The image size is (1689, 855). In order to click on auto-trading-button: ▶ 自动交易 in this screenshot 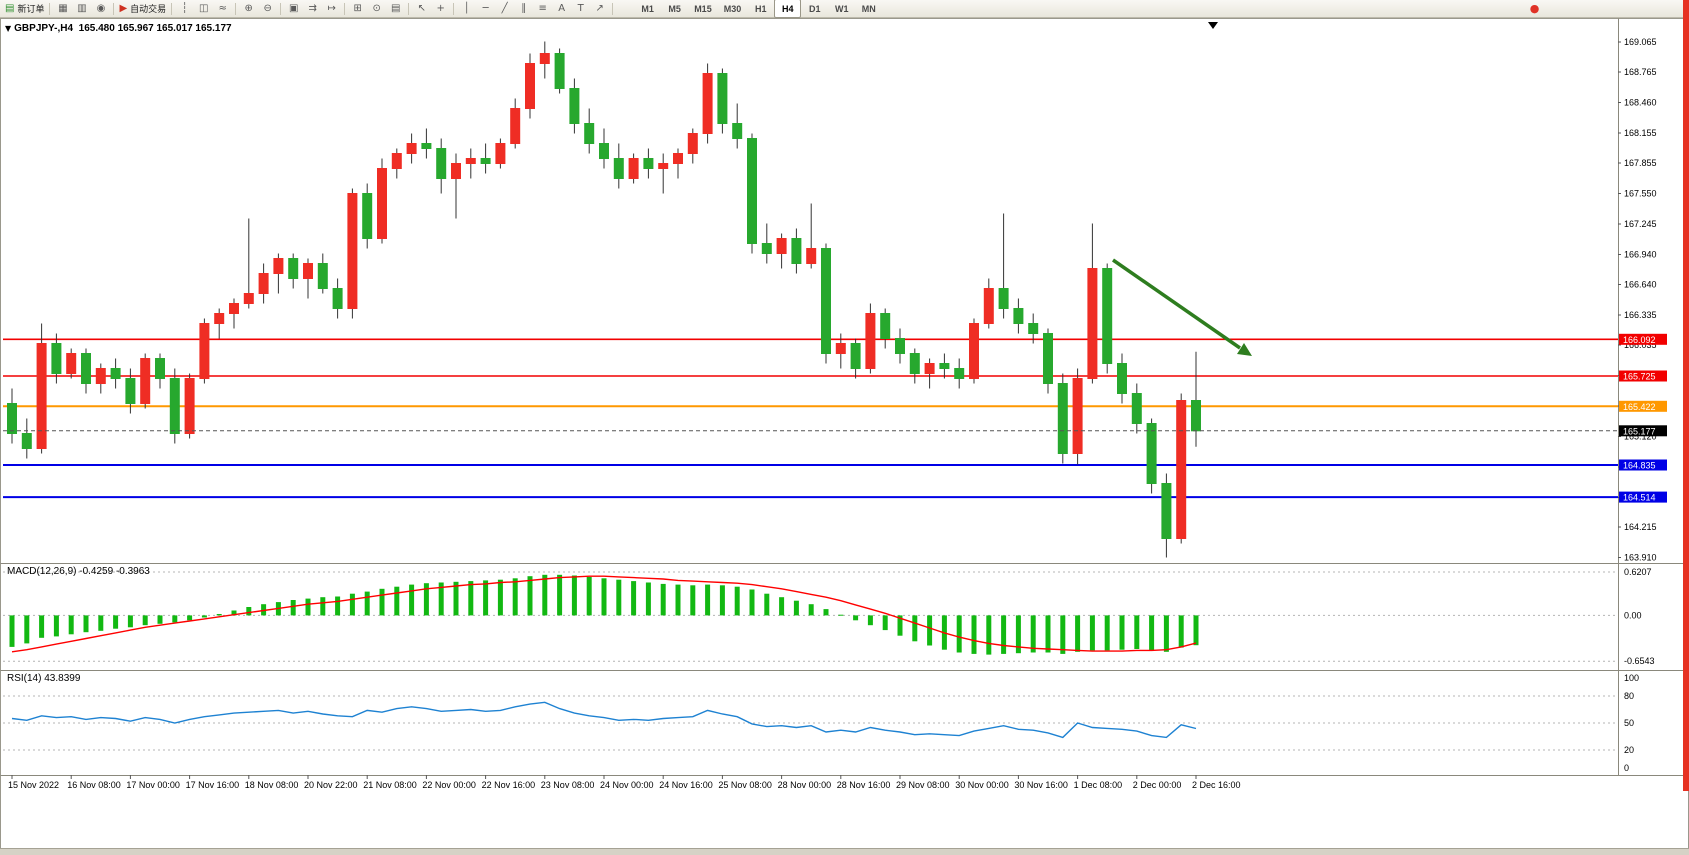, I will do `click(142, 8)`.